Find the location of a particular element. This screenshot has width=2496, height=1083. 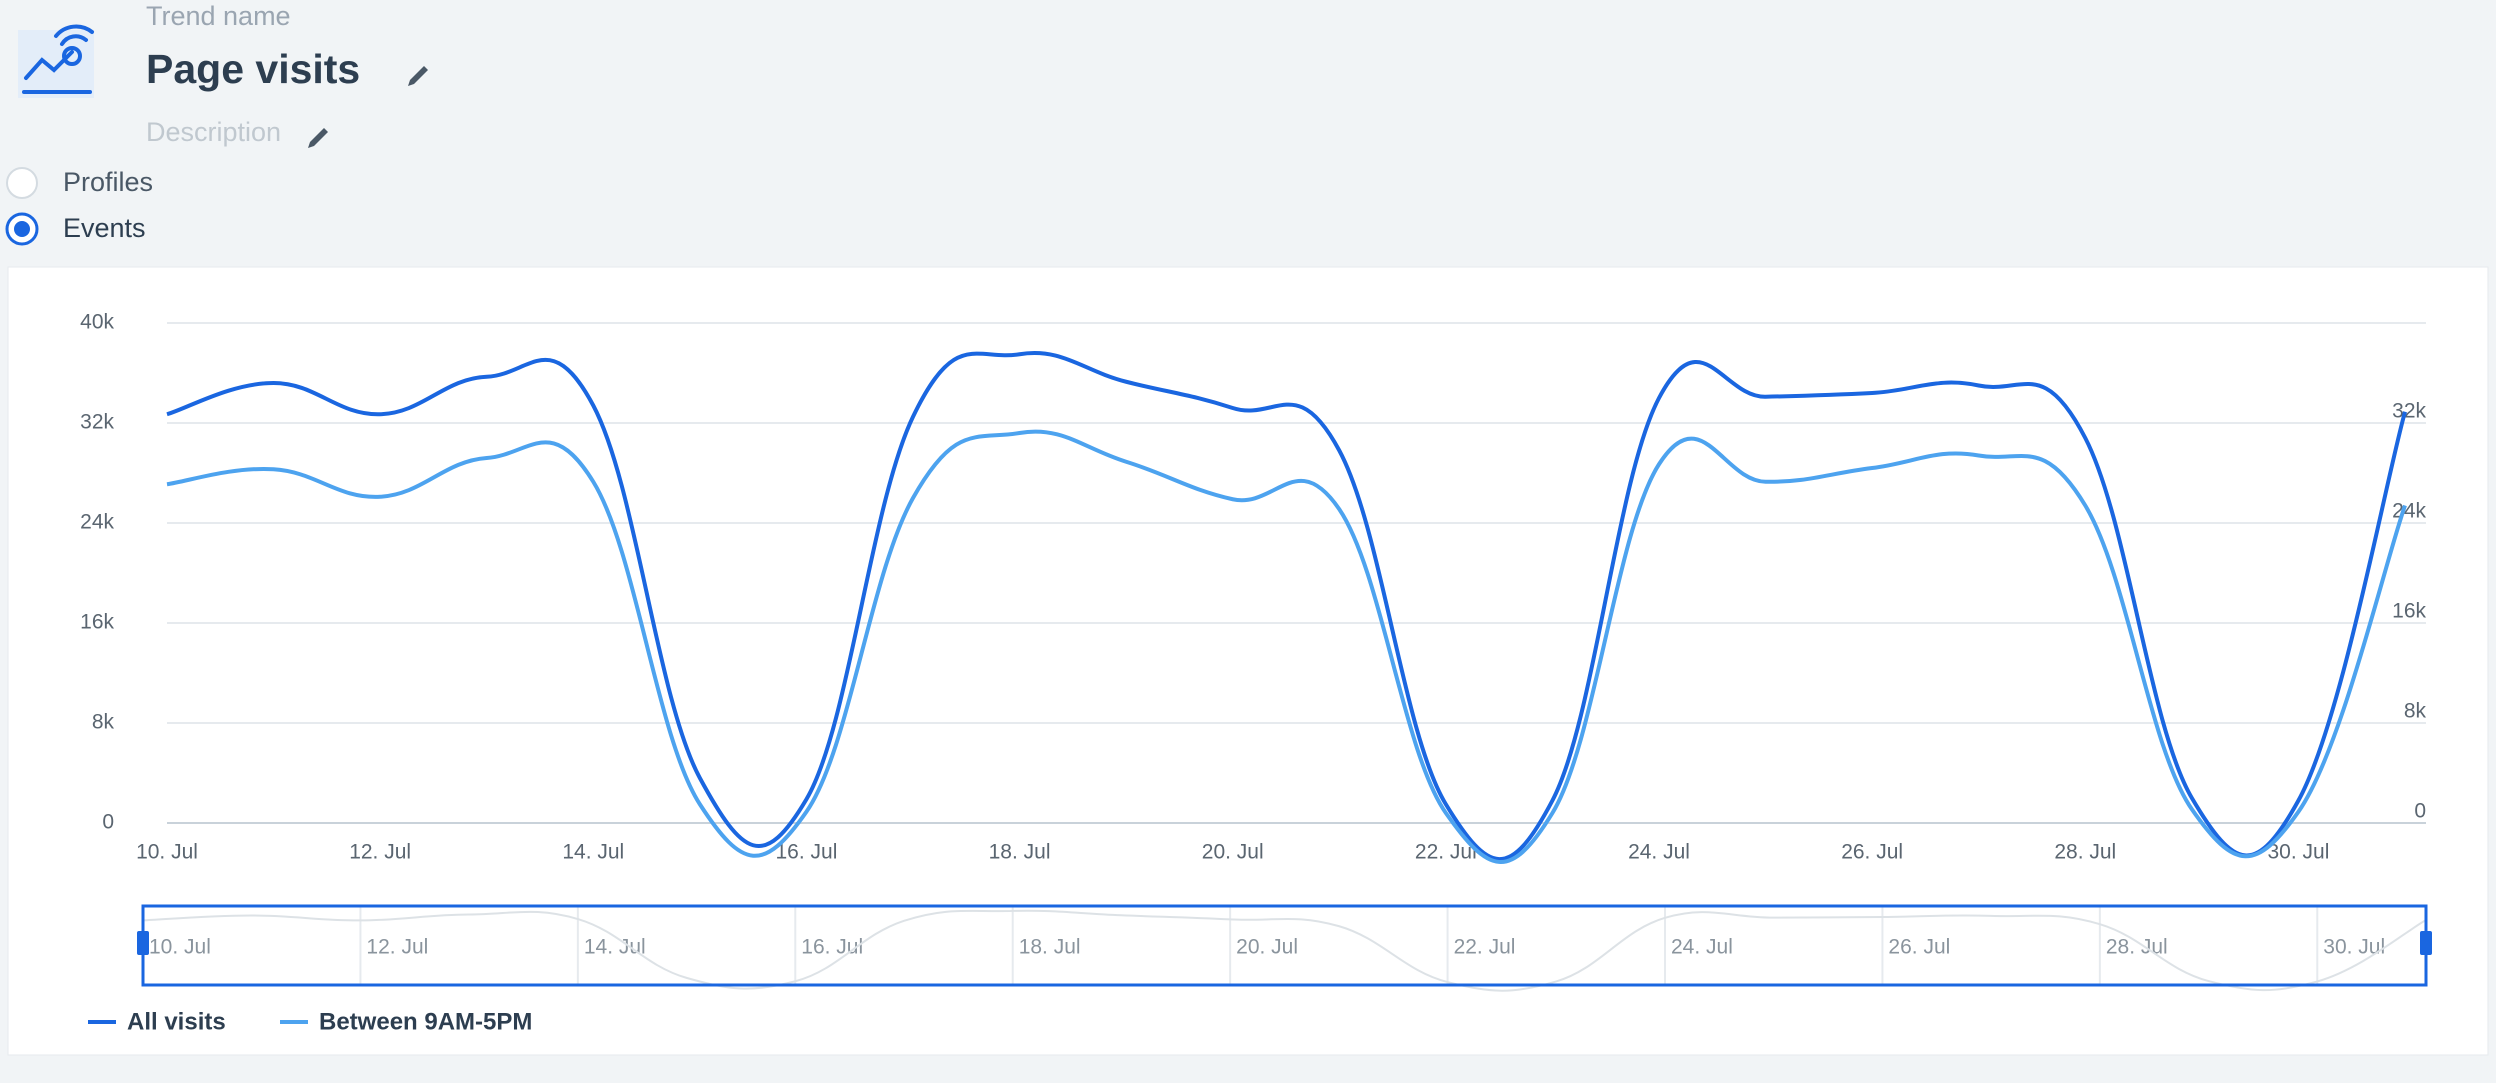

x-tick-label: 30. Jul is located at coordinates (2298, 852).